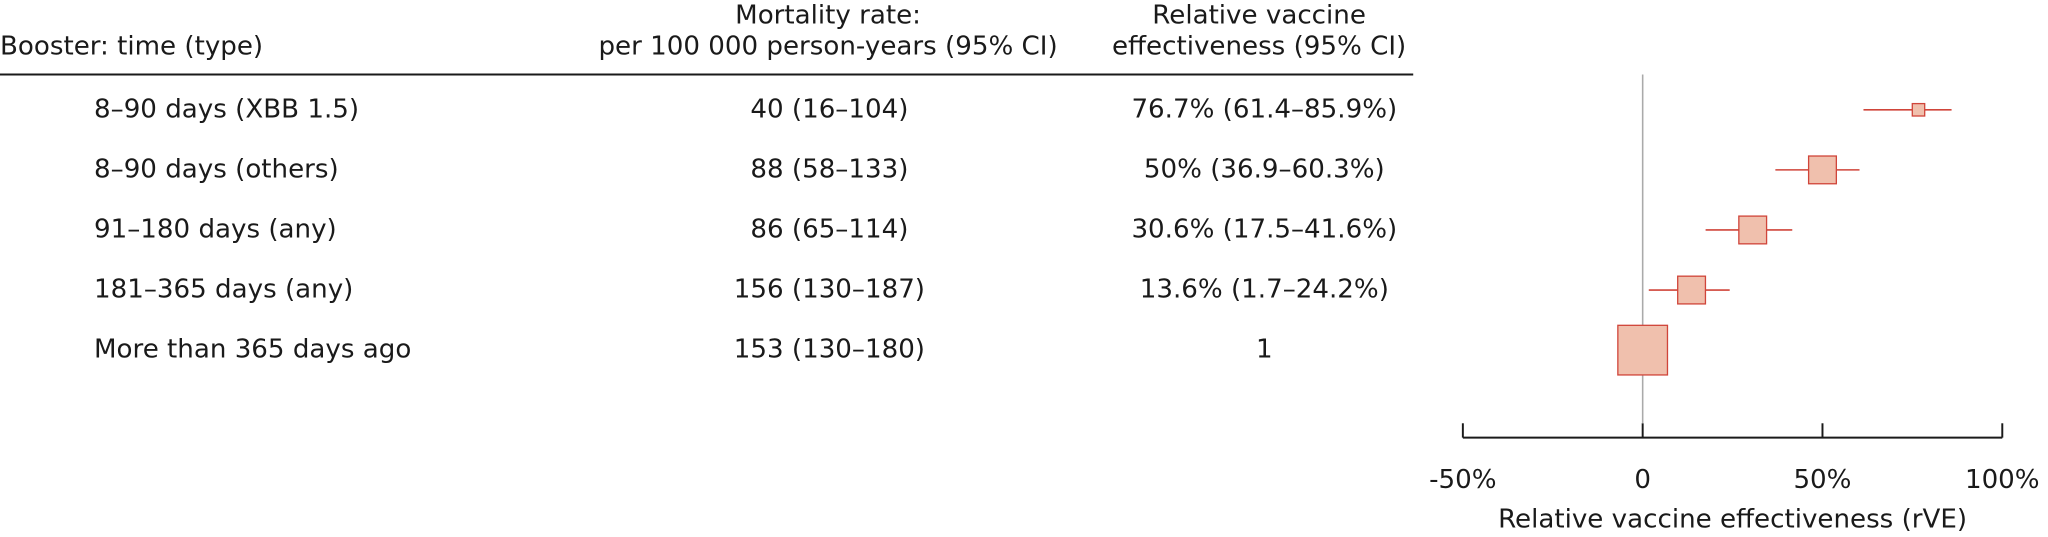 The image size is (2048, 537). Describe the element at coordinates (1462, 480) in the screenshot. I see `x-tick-label: -50%` at that location.